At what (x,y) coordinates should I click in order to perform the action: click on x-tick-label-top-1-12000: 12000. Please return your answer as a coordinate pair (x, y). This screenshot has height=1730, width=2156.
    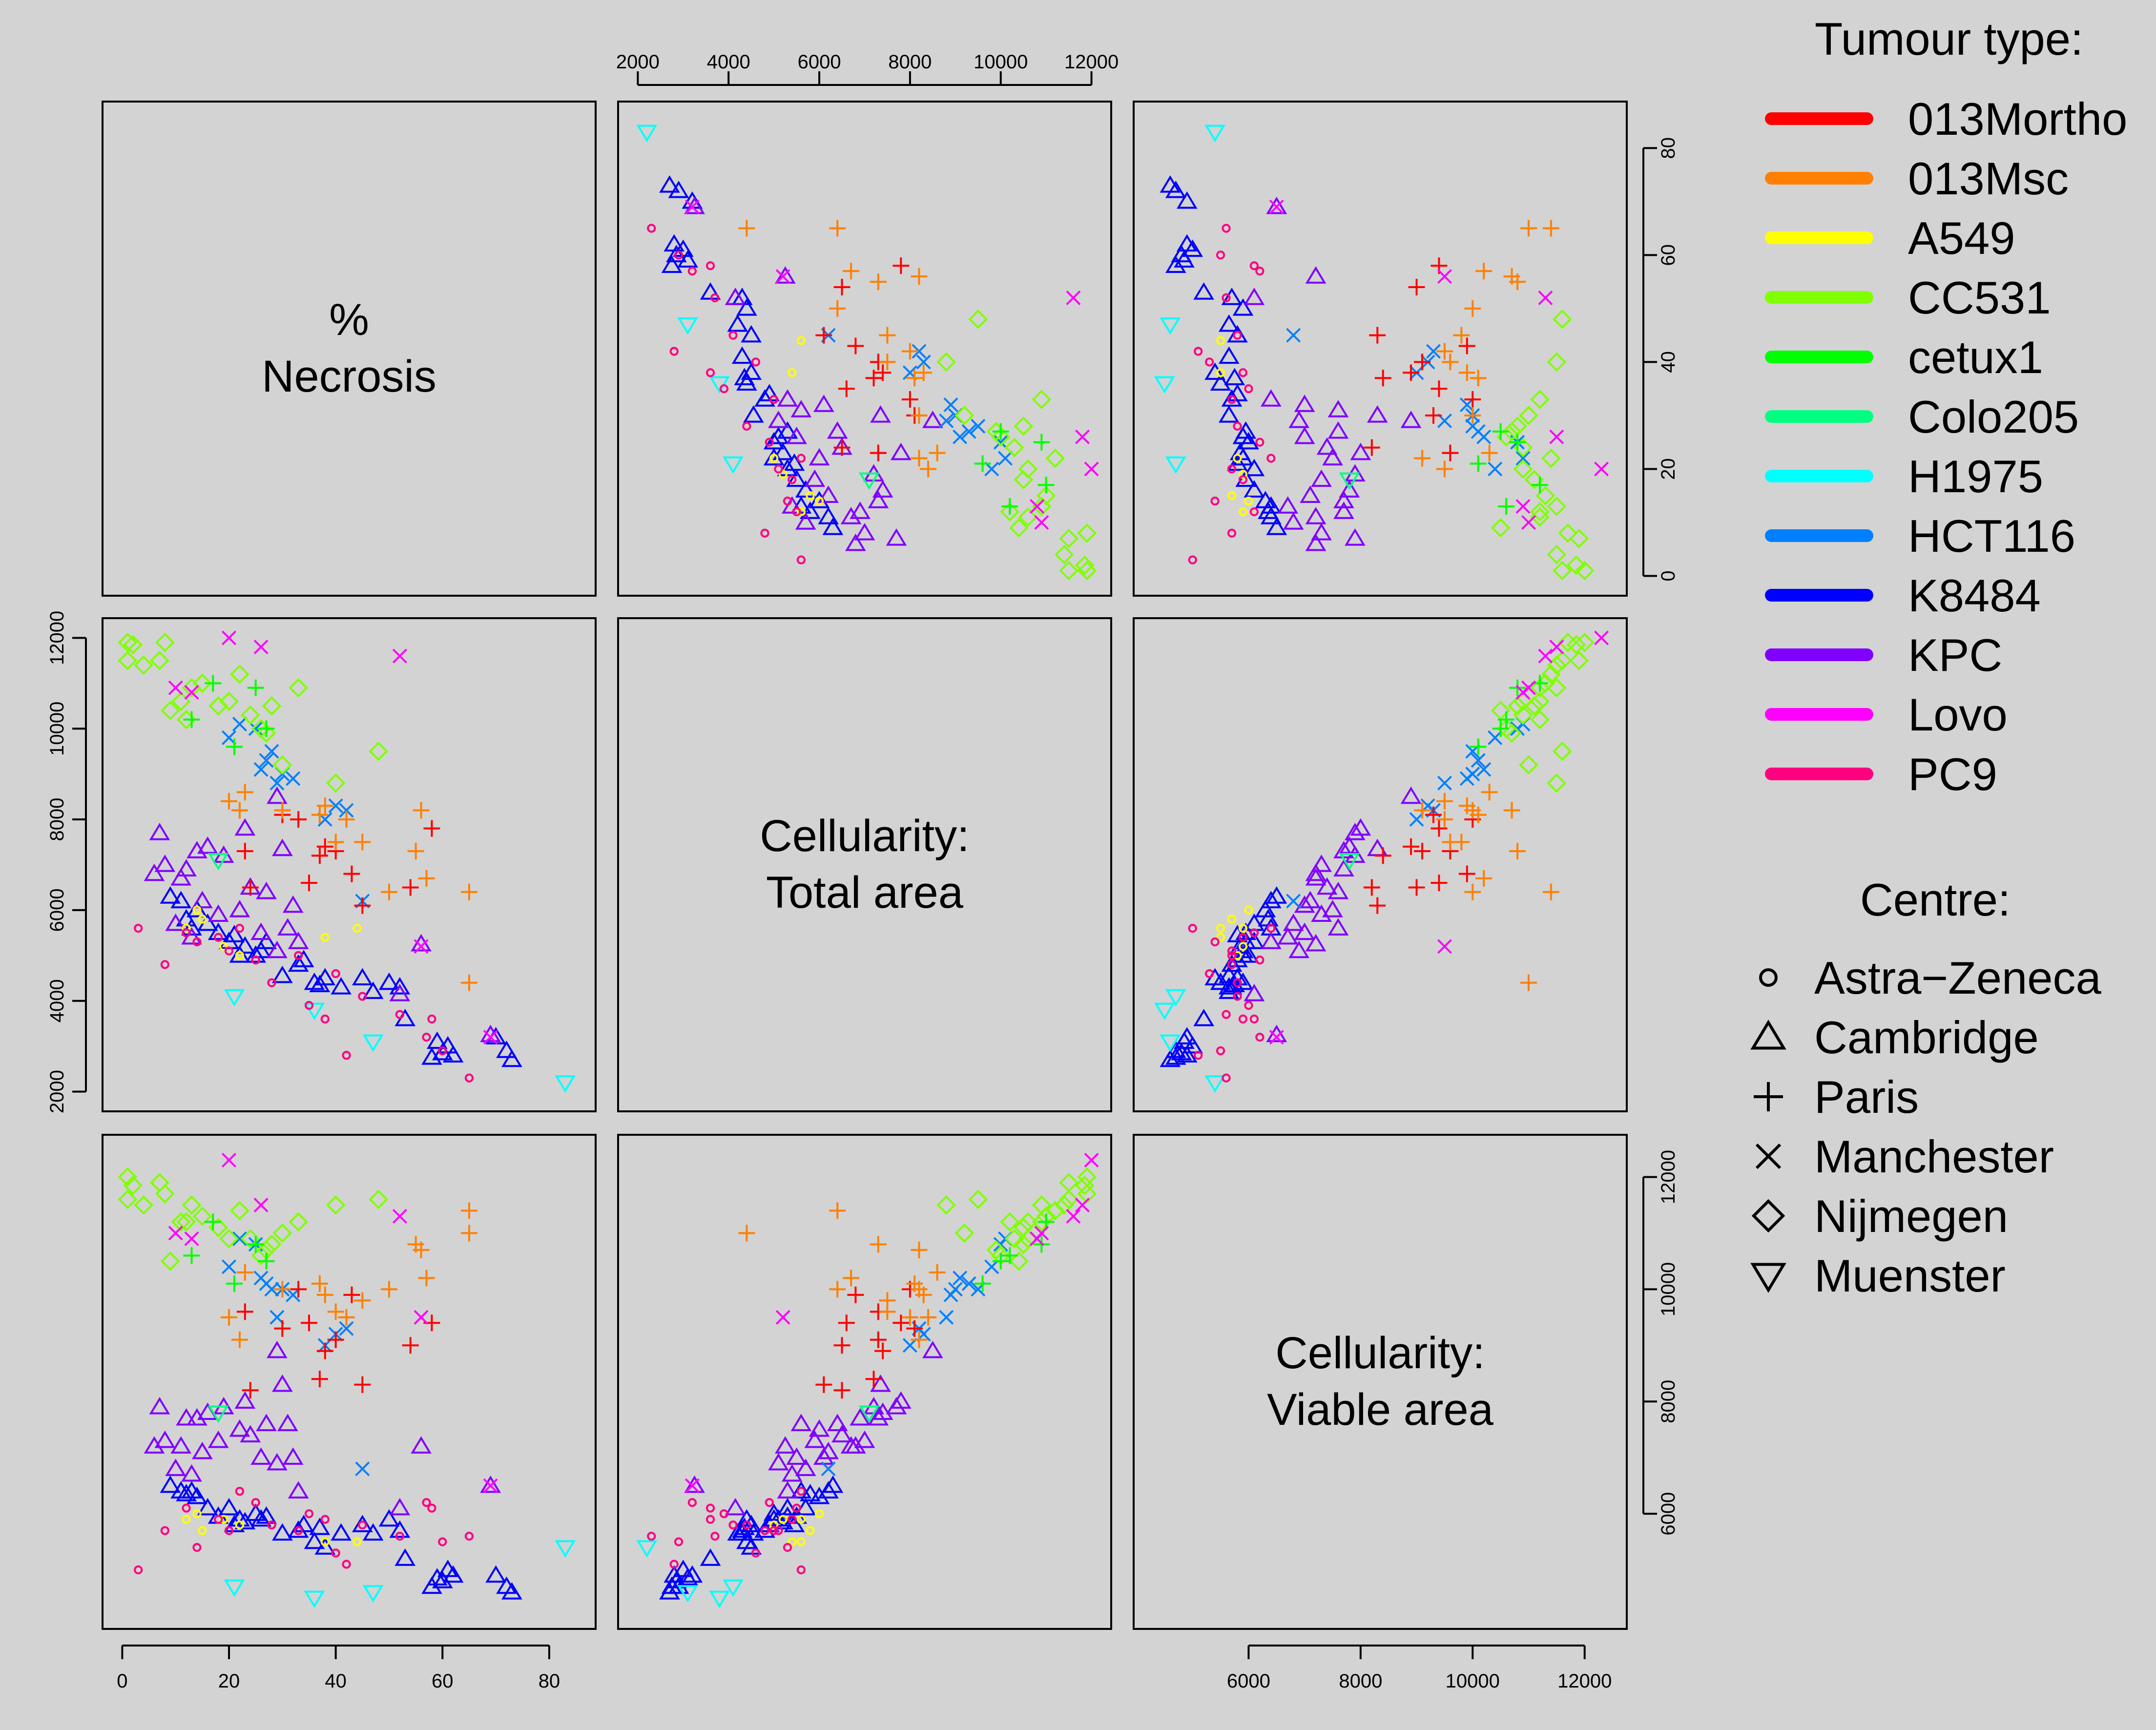
    Looking at the image, I should click on (1092, 62).